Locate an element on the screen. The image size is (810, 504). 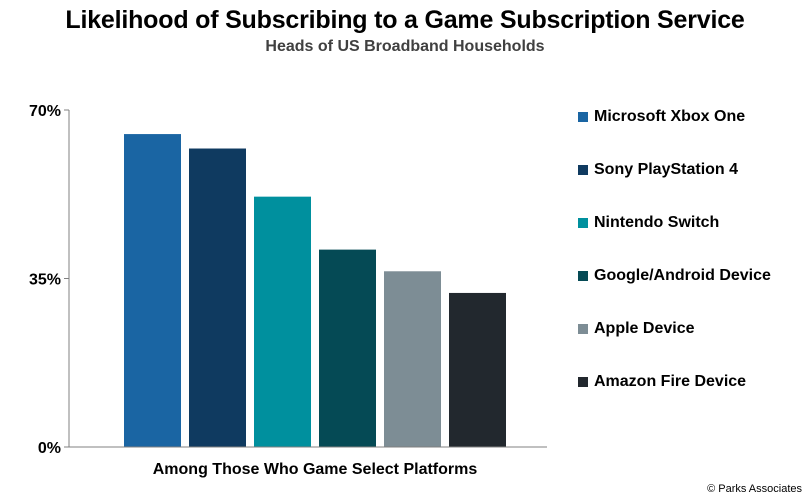
legend-label: Nintendo Switch is located at coordinates (657, 222).